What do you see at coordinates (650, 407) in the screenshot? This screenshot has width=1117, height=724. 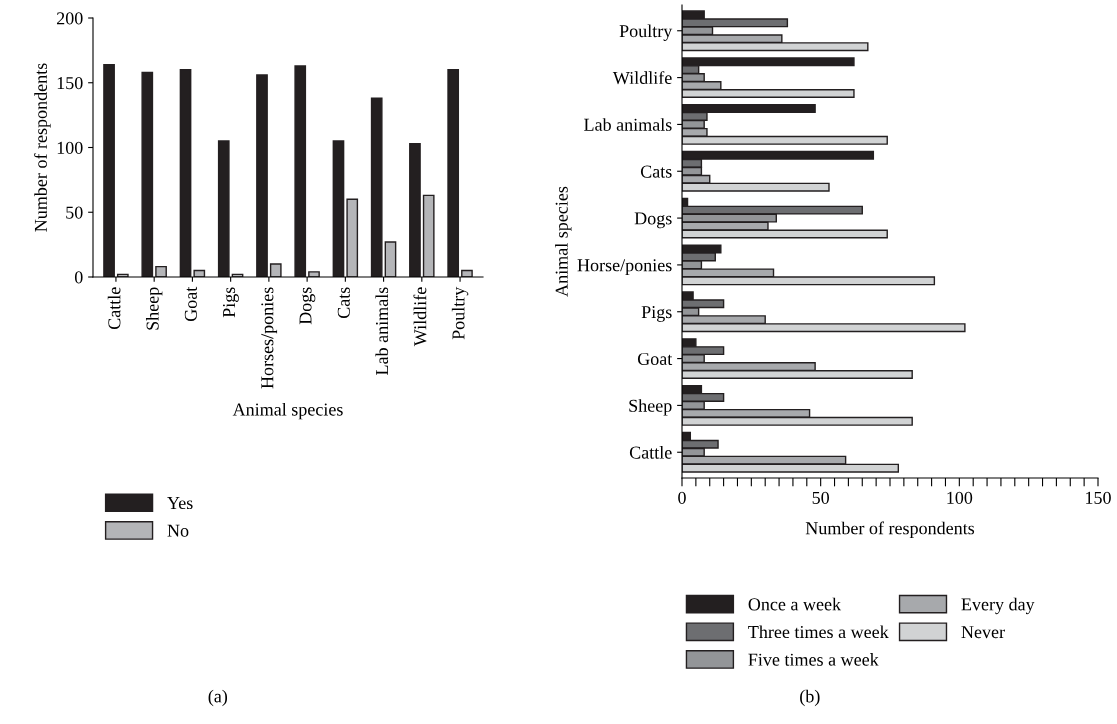 I see `y-tick-label: Sheep` at bounding box center [650, 407].